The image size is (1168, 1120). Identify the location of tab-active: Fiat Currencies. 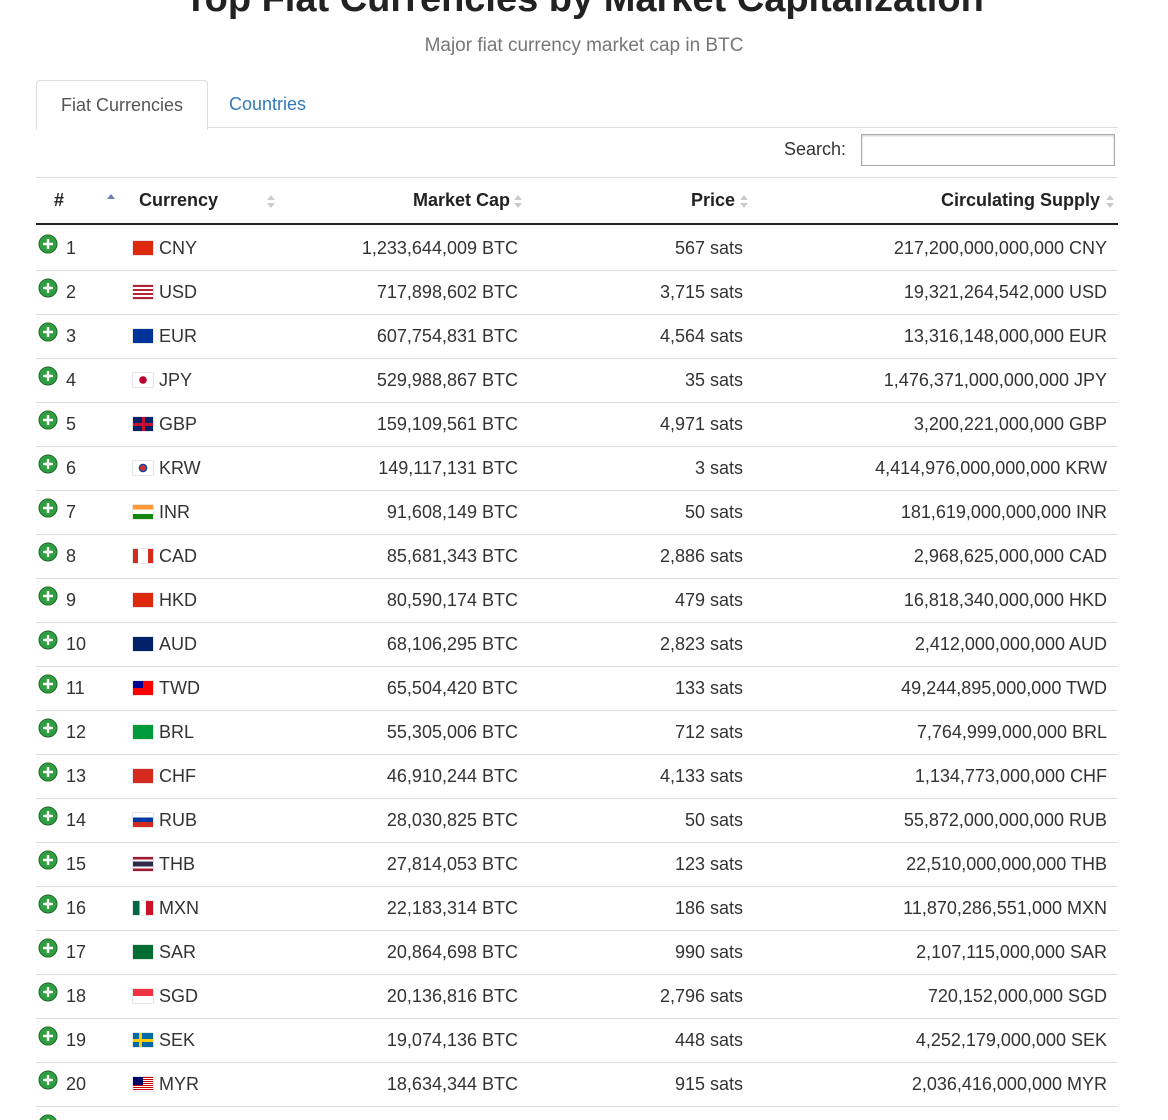
(122, 105).